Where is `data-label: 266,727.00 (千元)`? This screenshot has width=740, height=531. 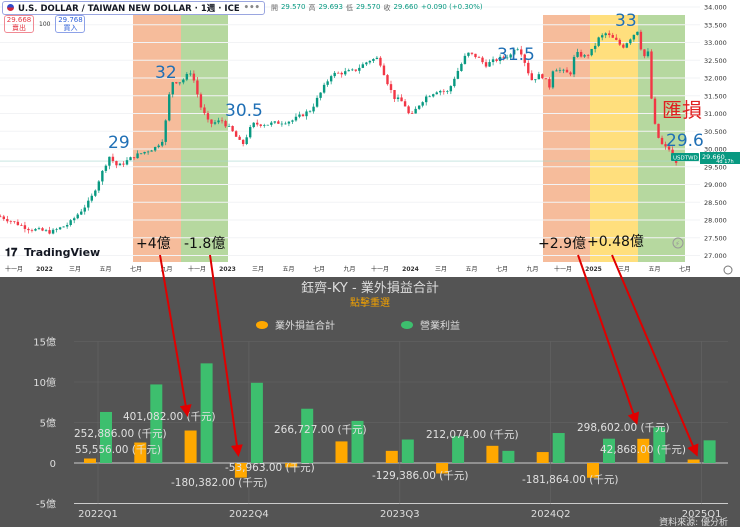
data-label: 266,727.00 (千元) is located at coordinates (320, 430).